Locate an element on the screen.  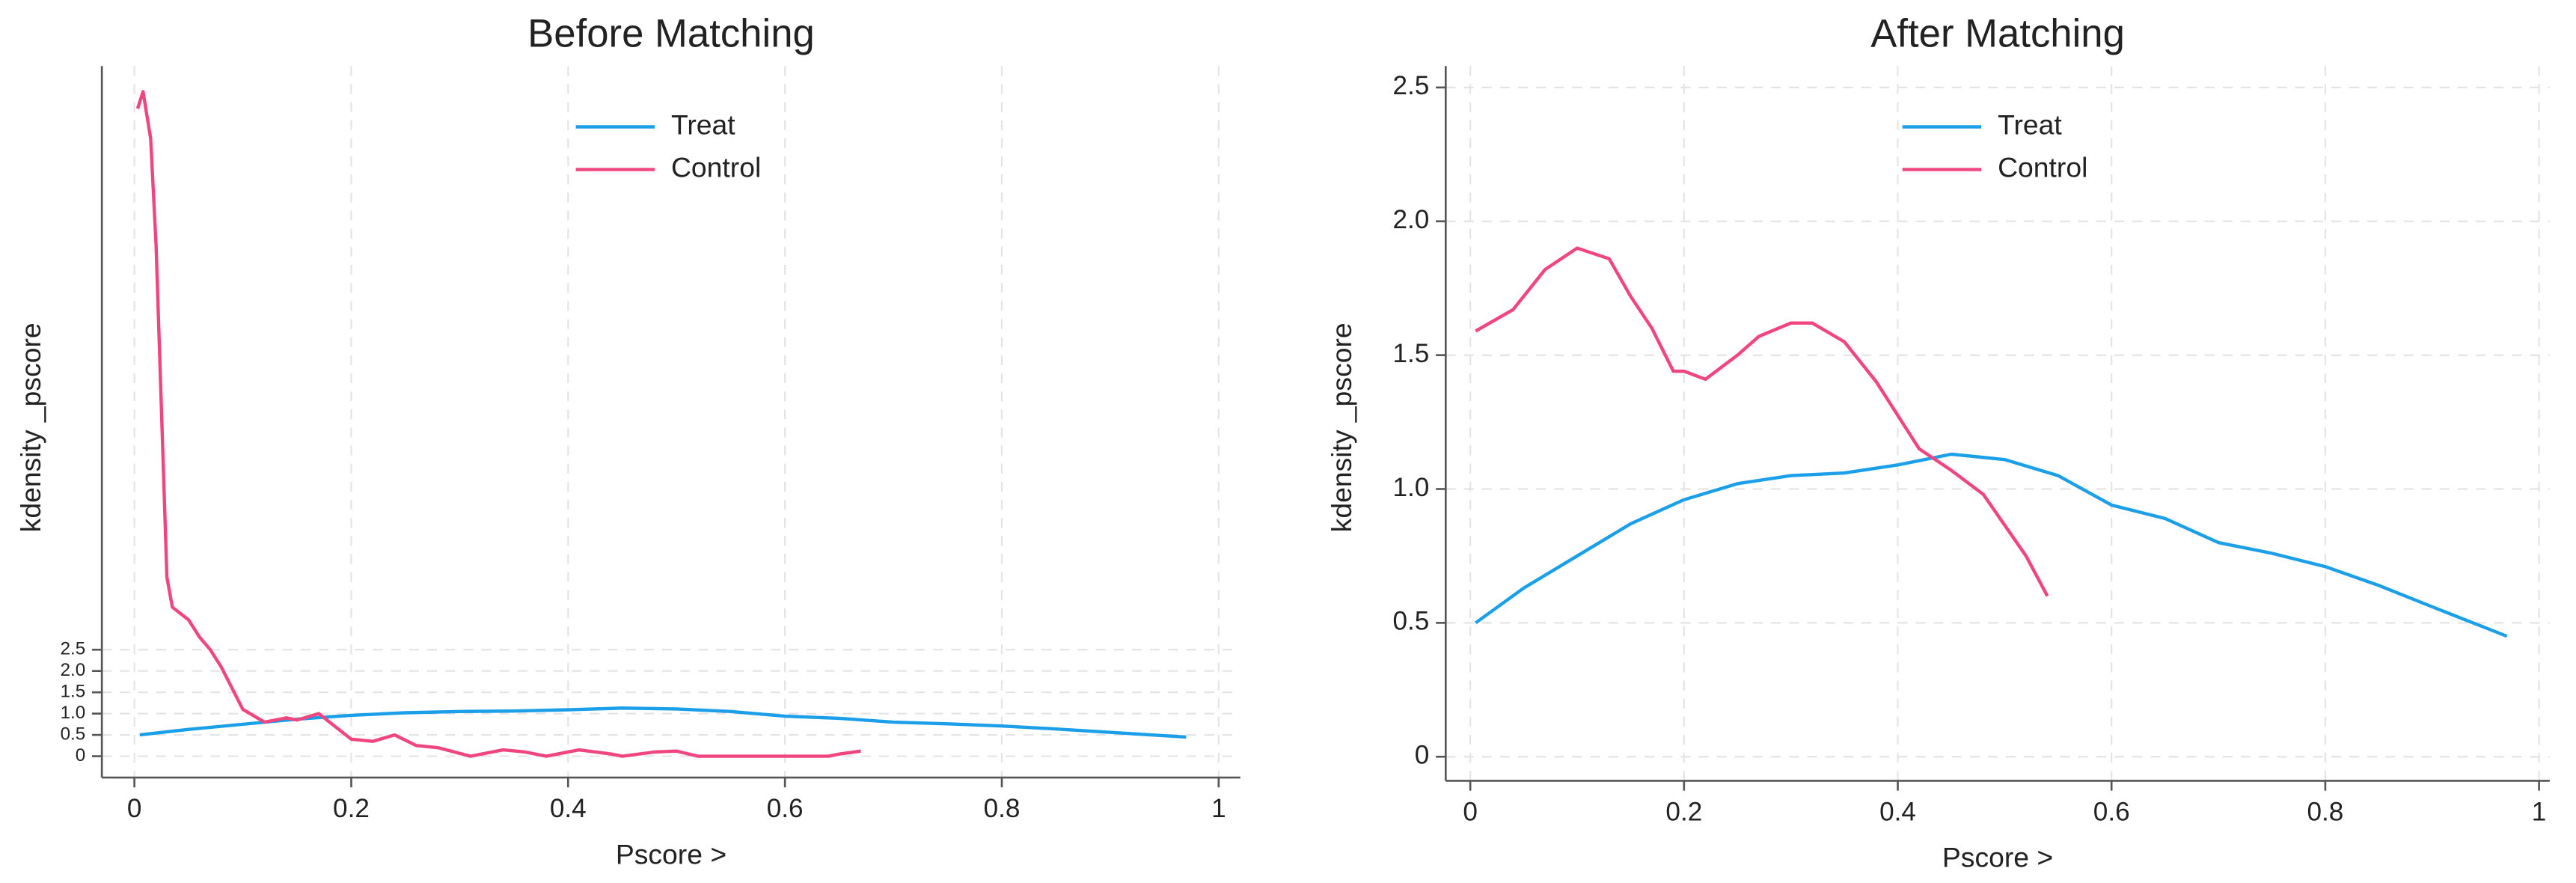
chart-title: After Matching is located at coordinates (1998, 34).